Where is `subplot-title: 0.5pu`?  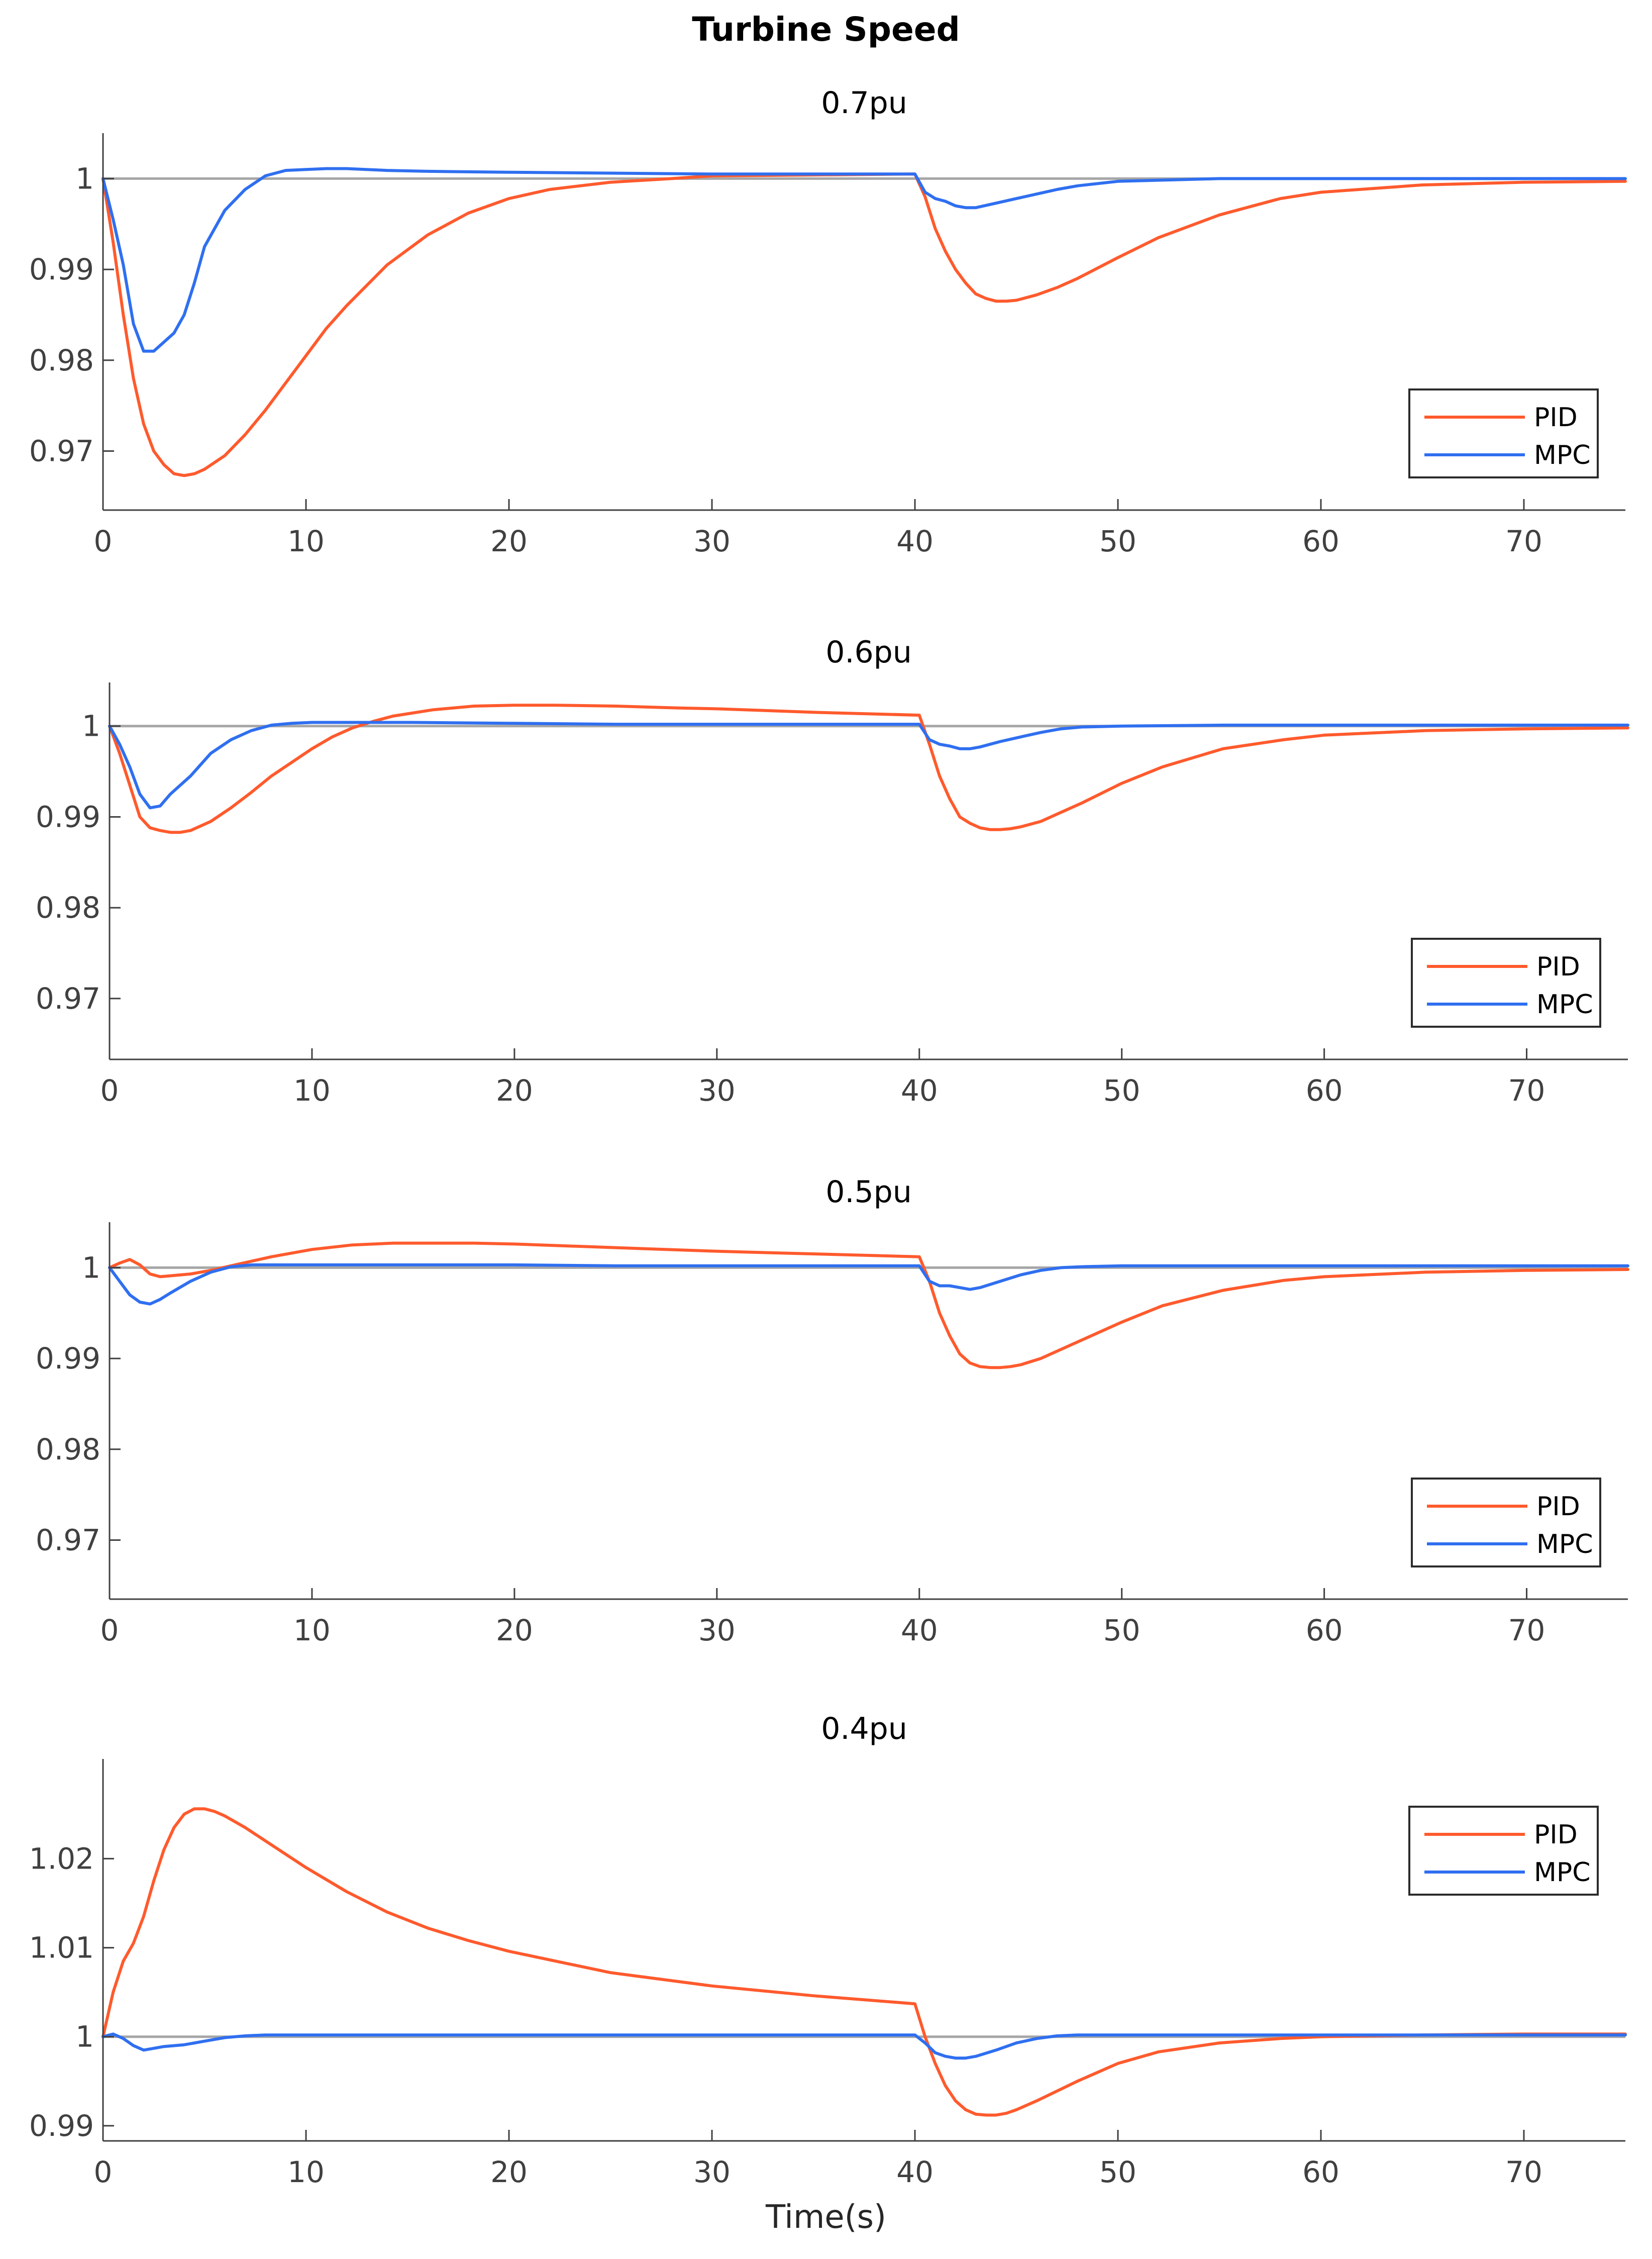 subplot-title: 0.5pu is located at coordinates (868, 1192).